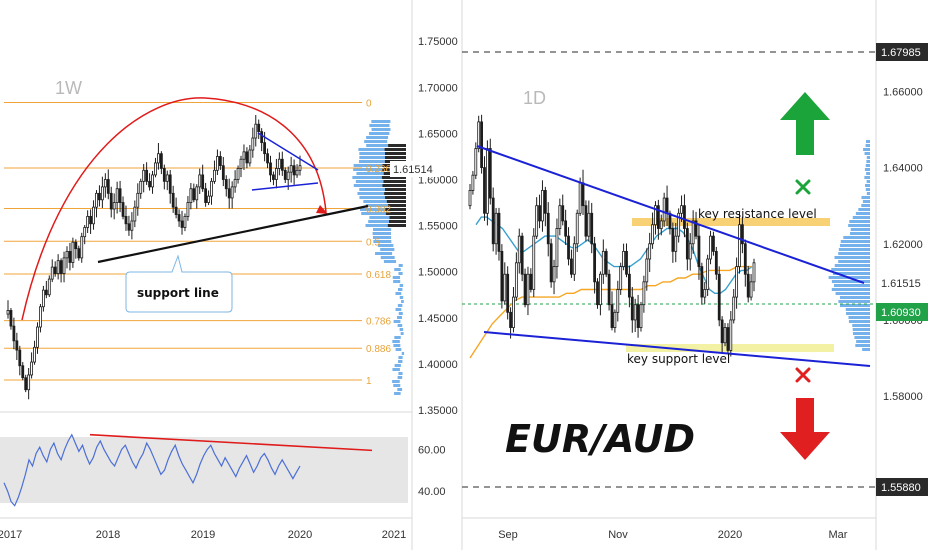 This screenshot has height=550, width=932. Describe the element at coordinates (288, 151) in the screenshot. I see `triangle-upper-line` at that location.